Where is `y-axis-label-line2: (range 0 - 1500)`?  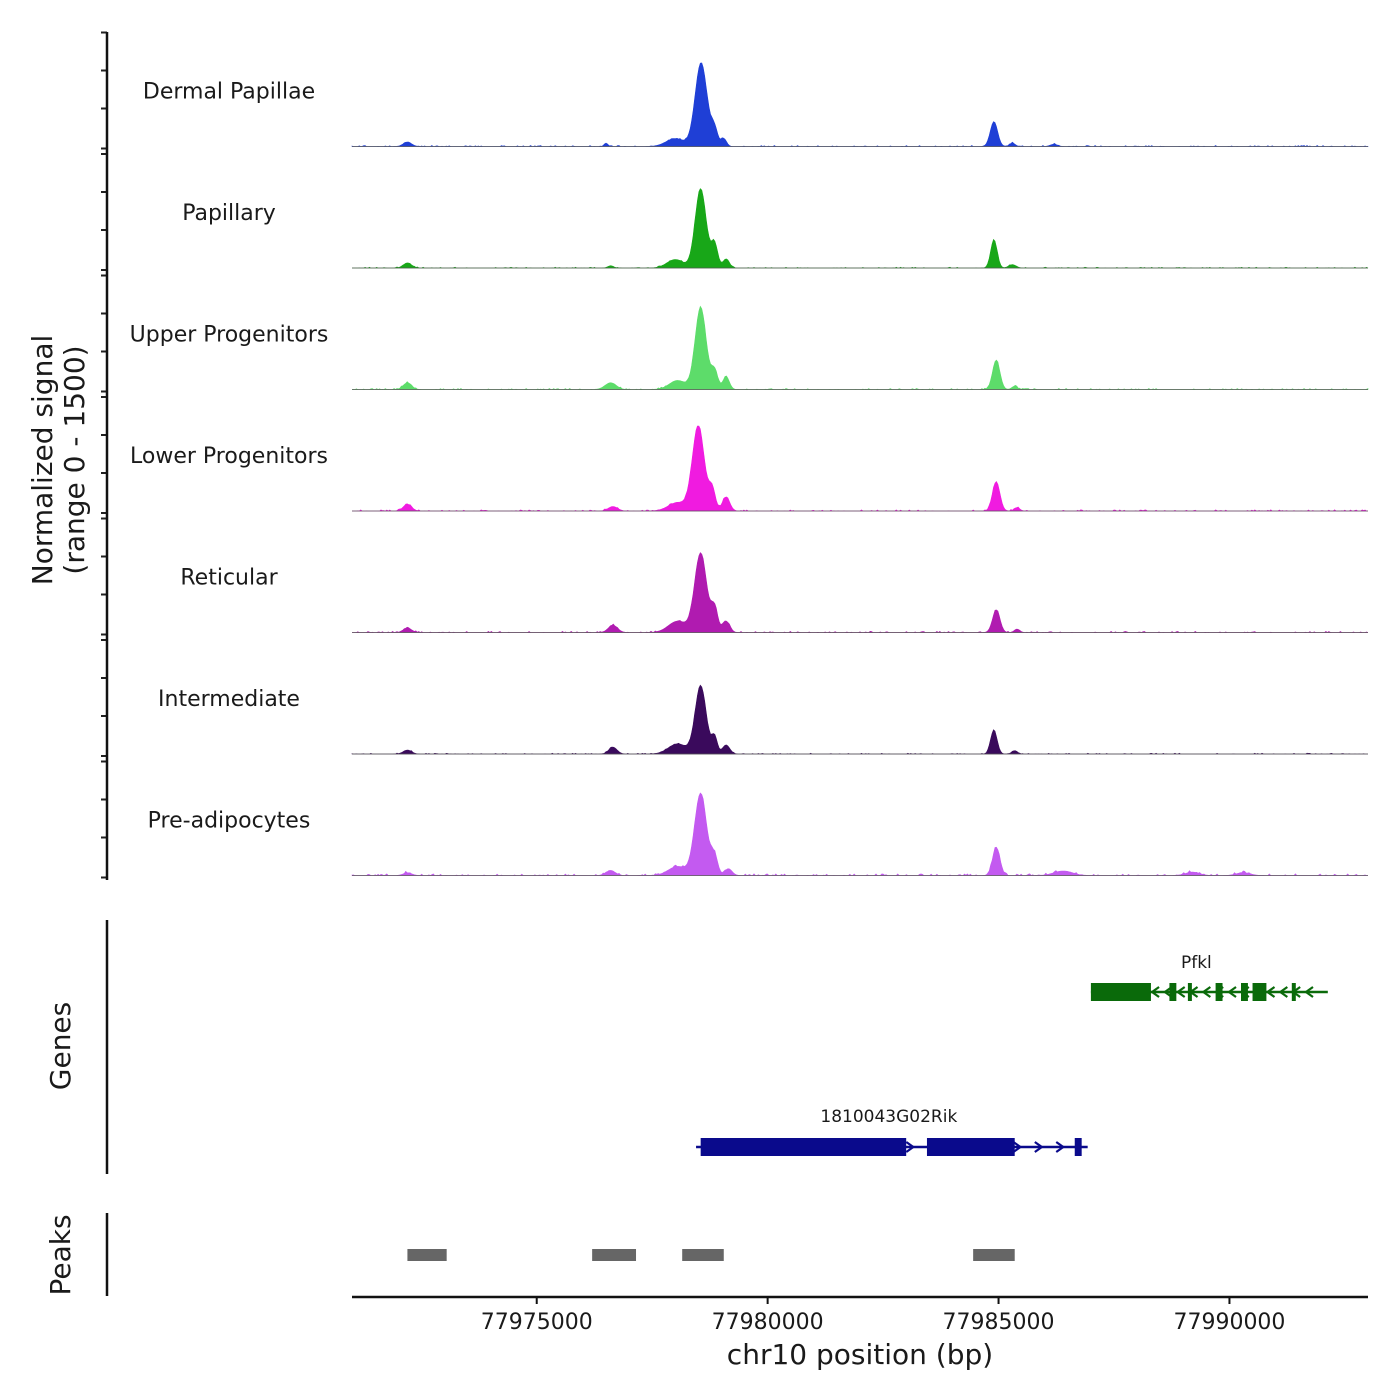
y-axis-label-line2: (range 0 - 1500) is located at coordinates (74, 459).